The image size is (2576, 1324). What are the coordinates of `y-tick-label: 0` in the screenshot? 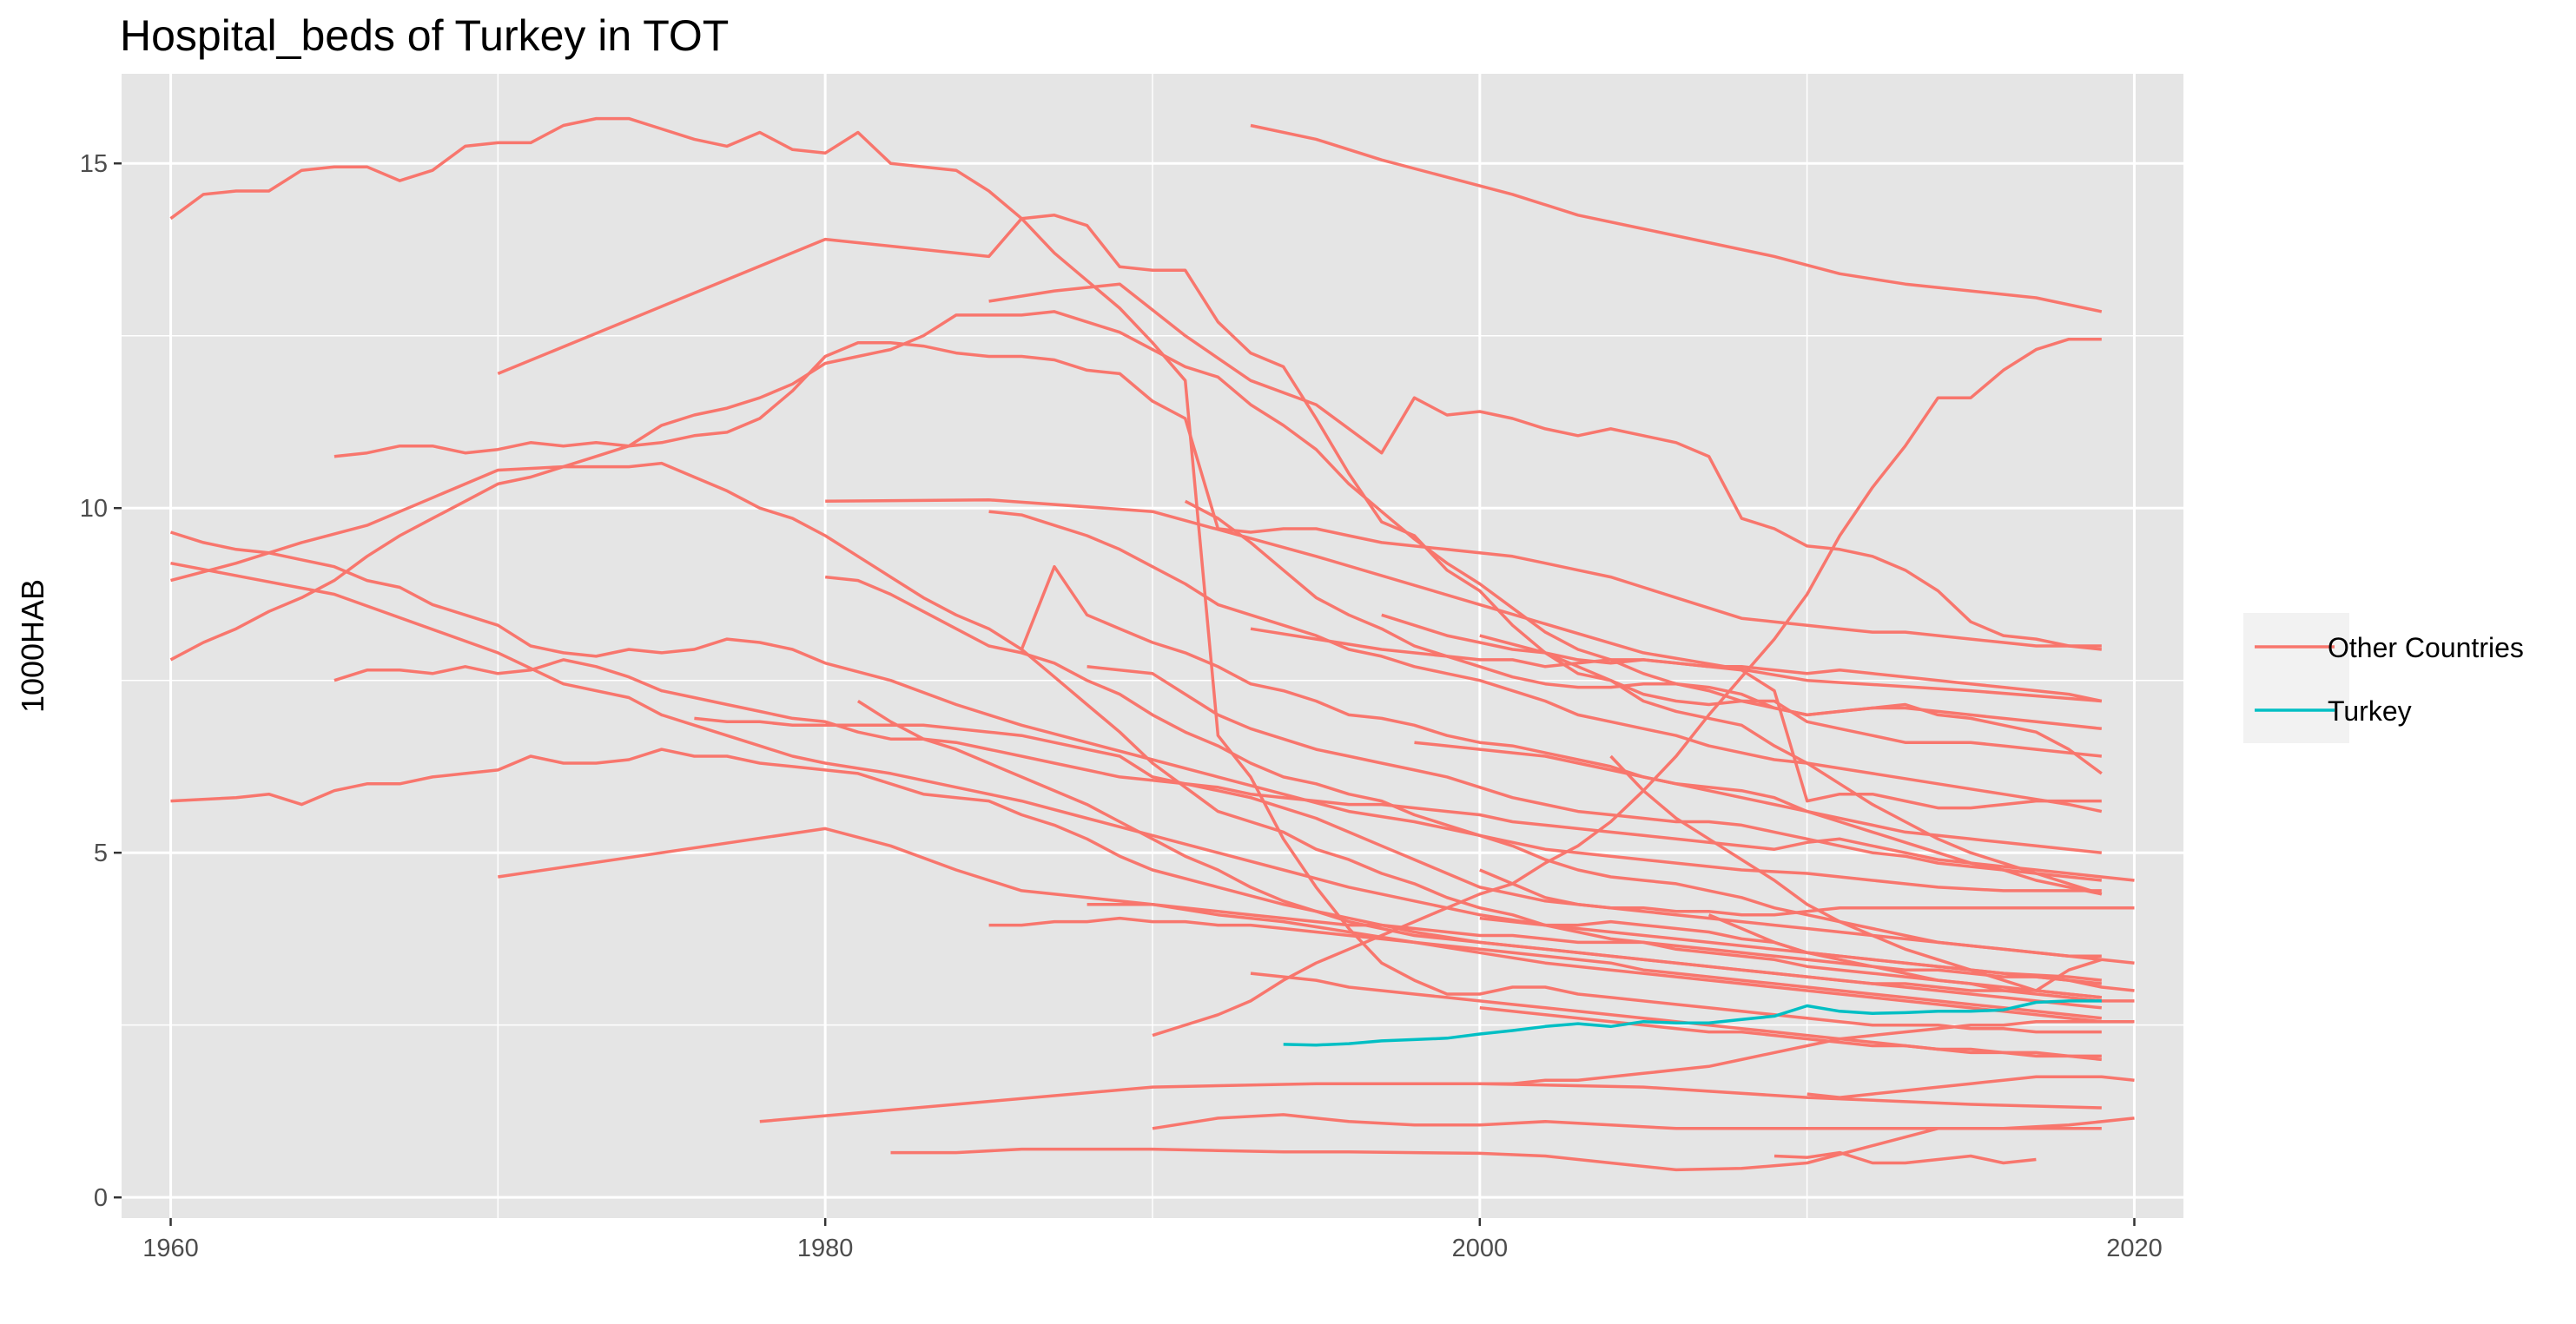 It's located at (101, 1198).